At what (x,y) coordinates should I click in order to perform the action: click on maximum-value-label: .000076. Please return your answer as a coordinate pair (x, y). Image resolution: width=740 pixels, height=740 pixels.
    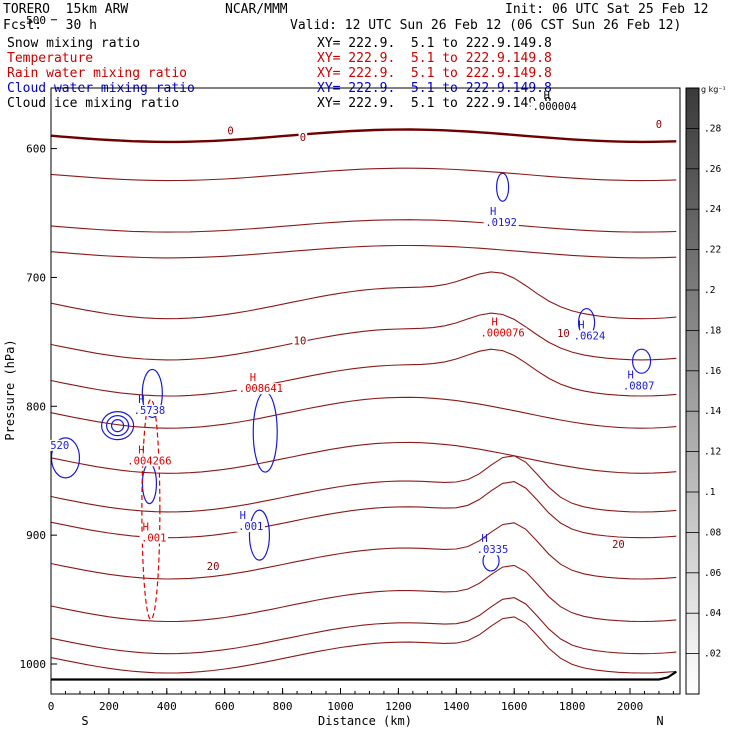
    Looking at the image, I should click on (502, 334).